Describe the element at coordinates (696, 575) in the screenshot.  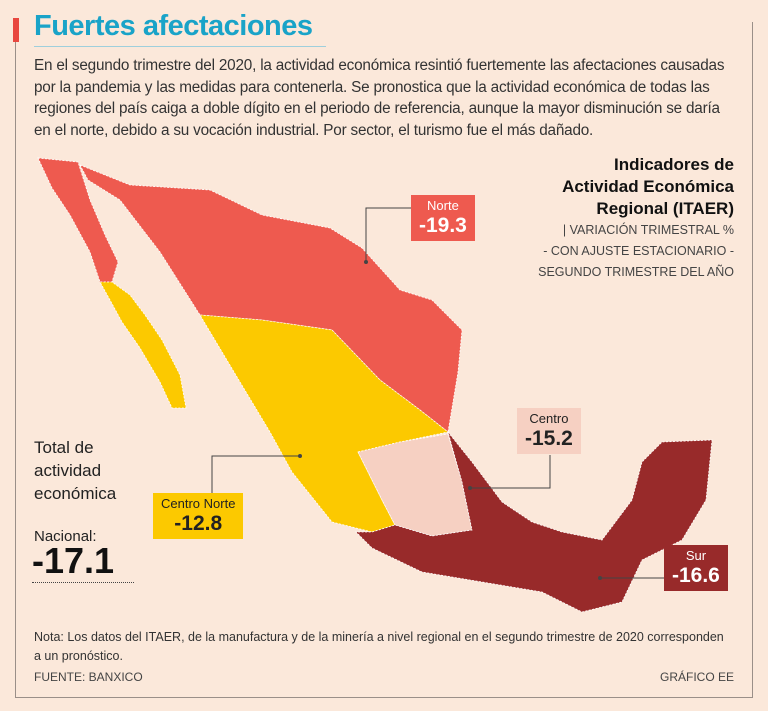
I see `region-value: -16.6` at that location.